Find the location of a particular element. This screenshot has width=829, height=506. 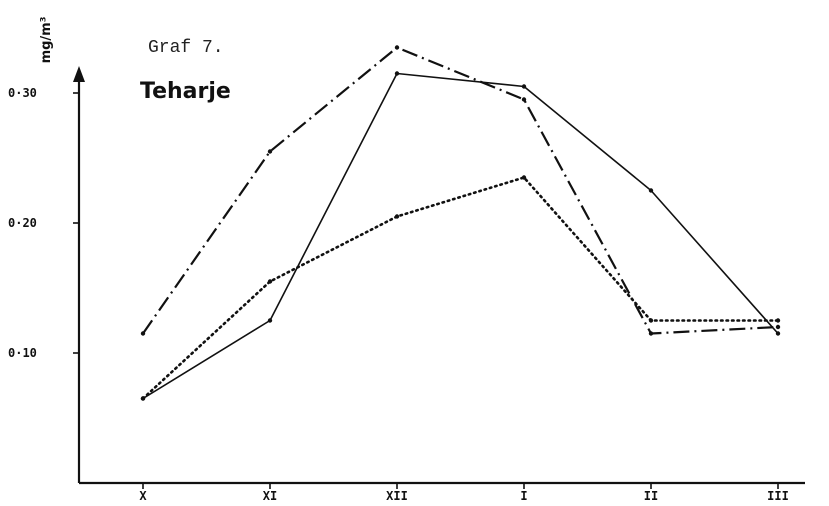

y-tick-label: 0·30 is located at coordinates (22, 93).